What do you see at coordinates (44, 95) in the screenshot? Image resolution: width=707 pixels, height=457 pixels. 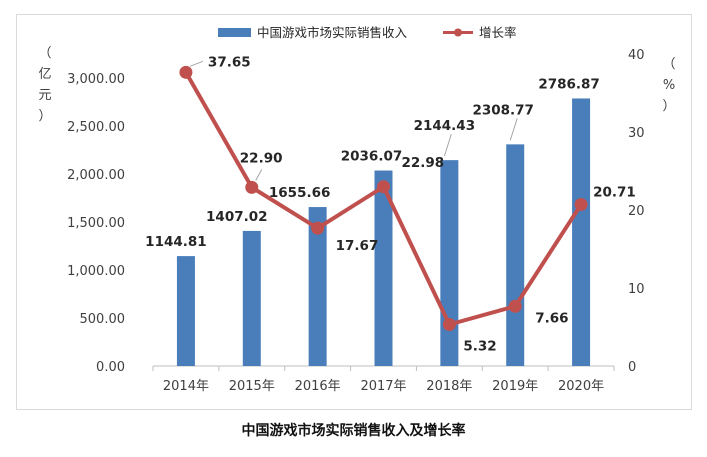 I see `y-left-unit-char: 元` at bounding box center [44, 95].